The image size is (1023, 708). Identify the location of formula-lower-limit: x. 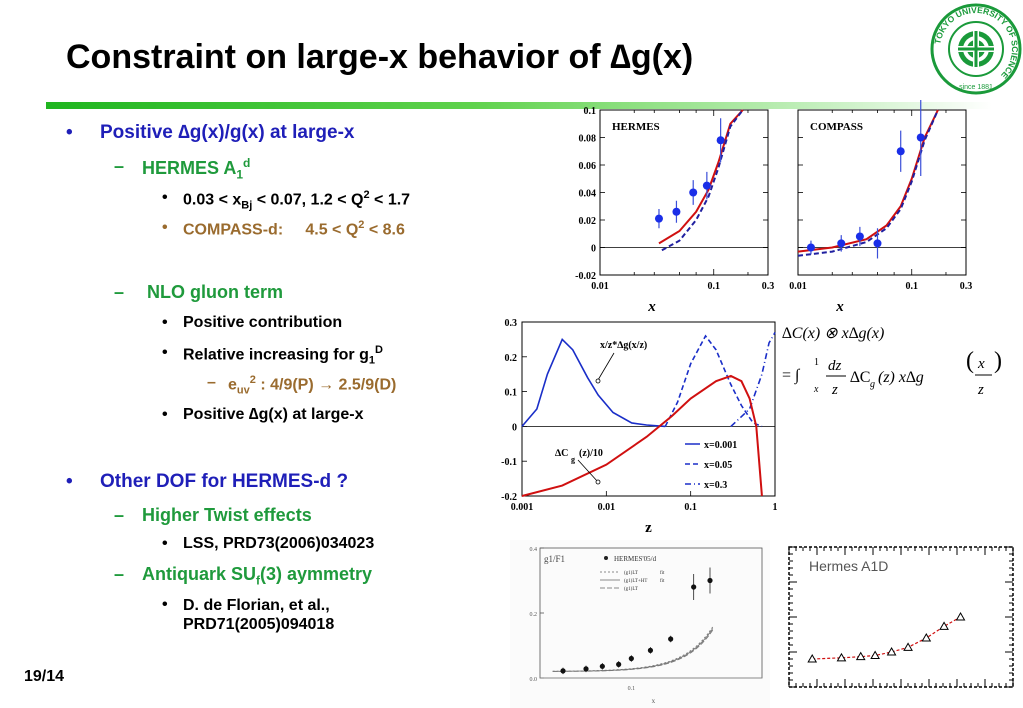
(816, 389).